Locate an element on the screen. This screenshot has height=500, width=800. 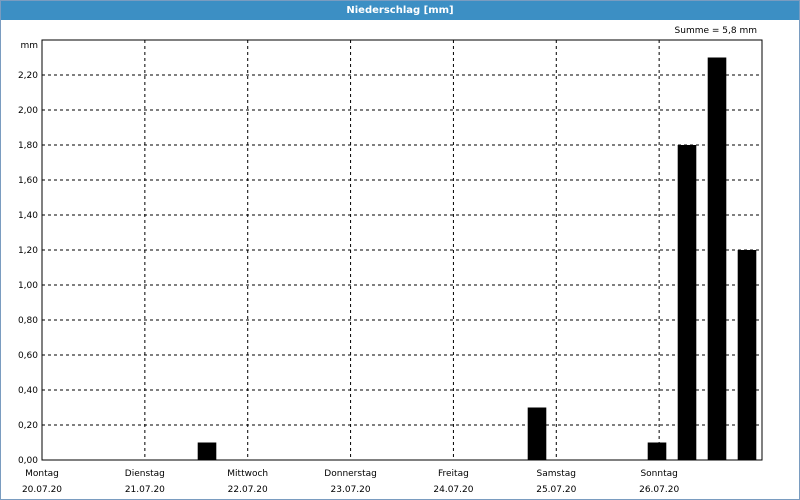
x-tick-day: Donnerstag is located at coordinates (350, 474).